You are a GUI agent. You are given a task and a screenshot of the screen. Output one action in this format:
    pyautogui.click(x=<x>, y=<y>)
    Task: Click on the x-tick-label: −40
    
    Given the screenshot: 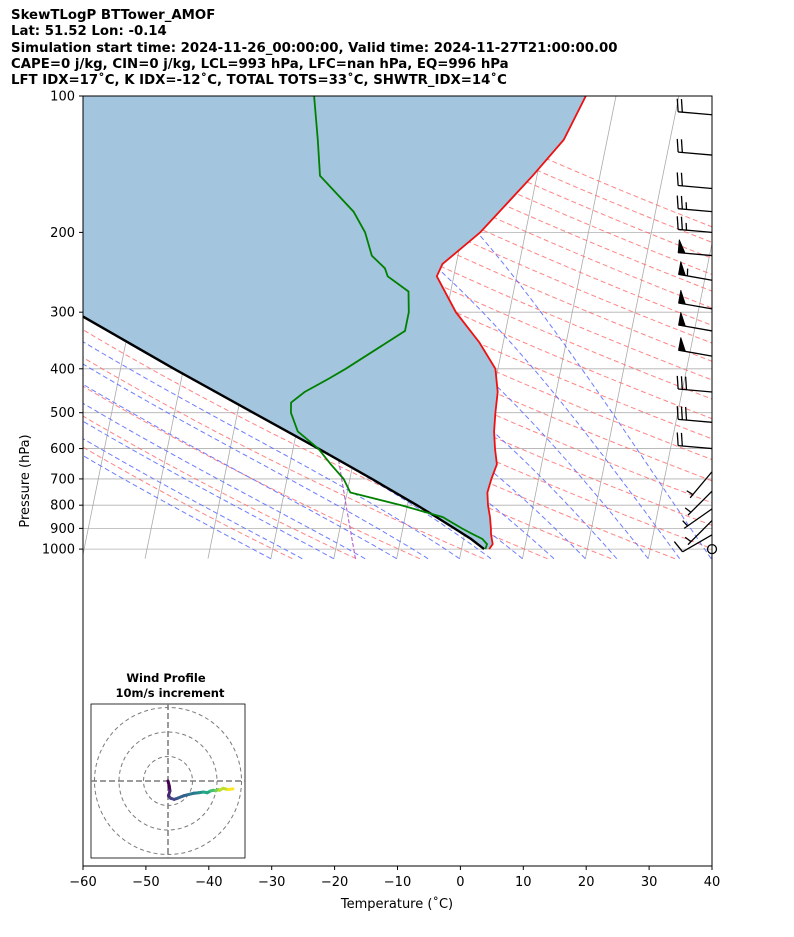 What is the action you would take?
    pyautogui.click(x=208, y=882)
    